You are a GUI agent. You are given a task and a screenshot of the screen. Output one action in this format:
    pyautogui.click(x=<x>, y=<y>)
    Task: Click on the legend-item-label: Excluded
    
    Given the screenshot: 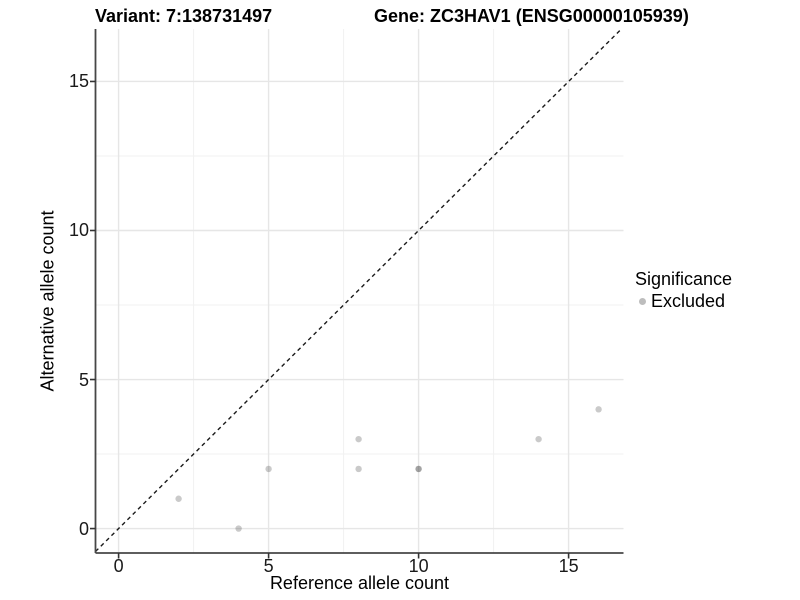 What is the action you would take?
    pyautogui.click(x=688, y=301)
    